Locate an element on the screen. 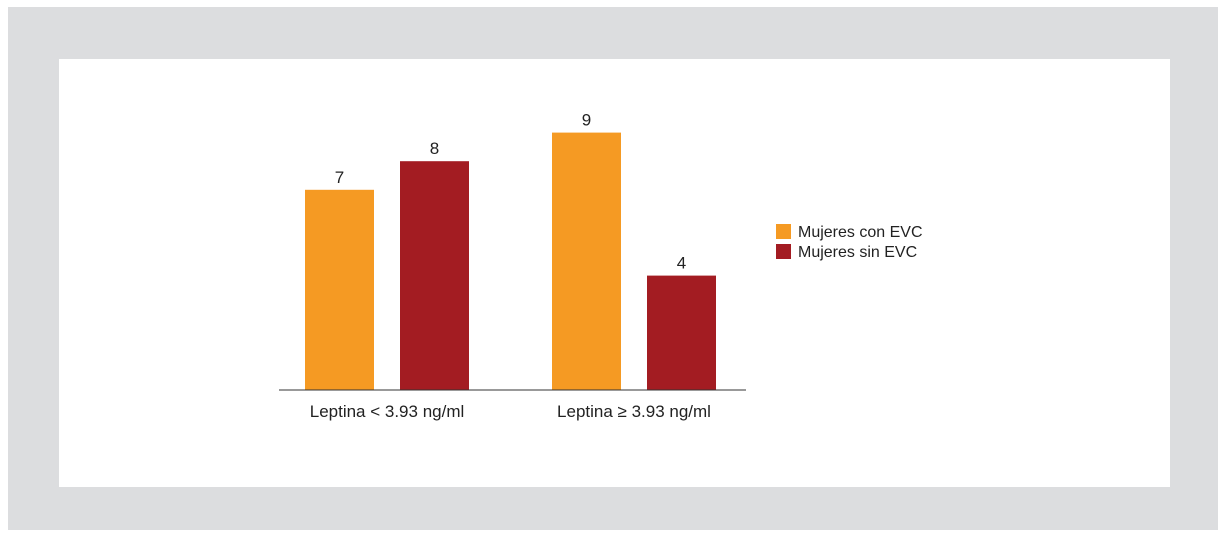 The image size is (1221, 537). x-tick-label-1: Leptina < 3.93 ng/ml is located at coordinates (387, 411).